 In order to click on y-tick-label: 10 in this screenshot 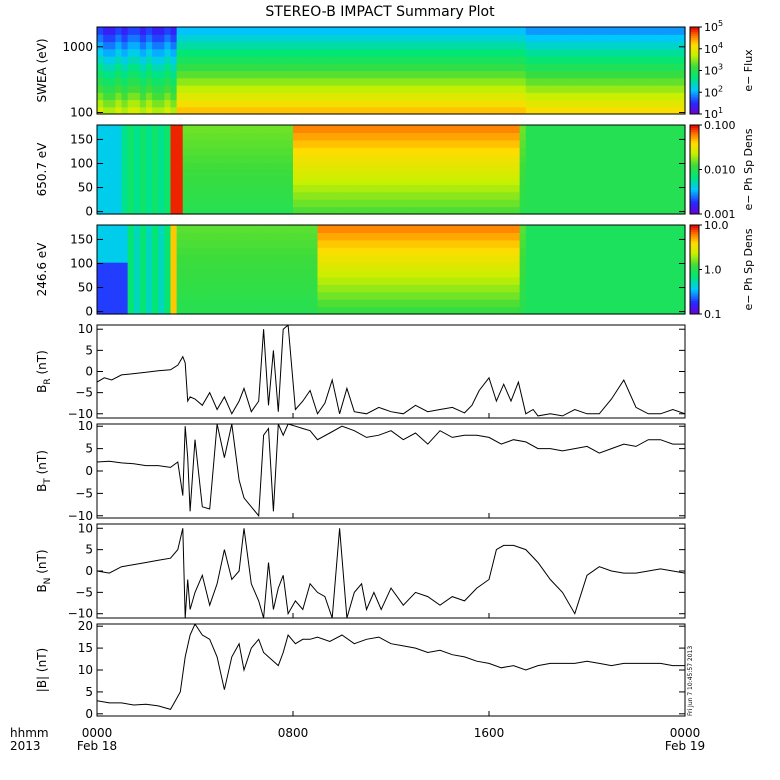, I will do `click(85, 528)`.